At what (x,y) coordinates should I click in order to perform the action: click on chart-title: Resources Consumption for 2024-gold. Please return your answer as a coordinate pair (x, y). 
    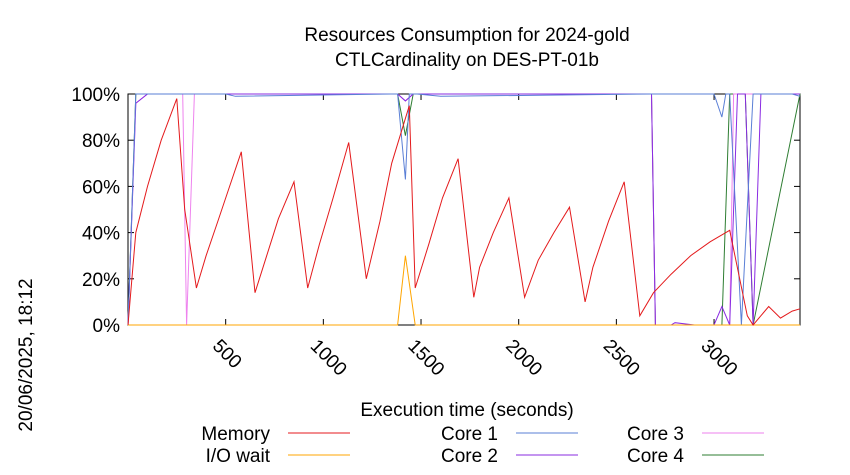
    Looking at the image, I should click on (466, 35).